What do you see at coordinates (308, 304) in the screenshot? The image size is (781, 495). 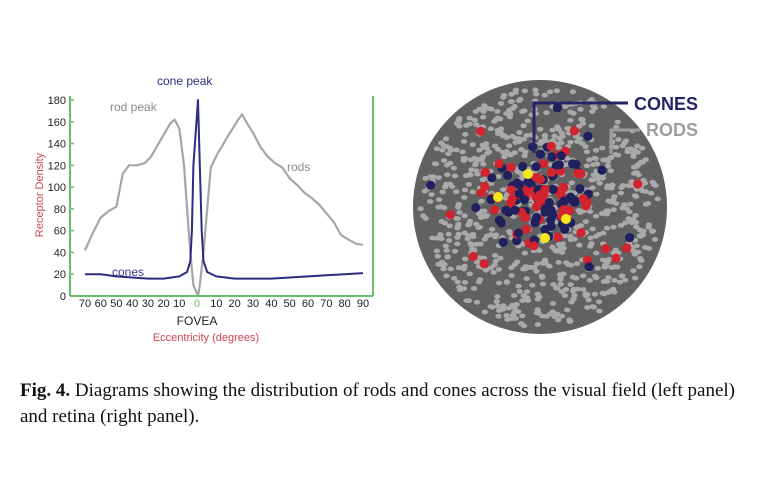 I see `x-tick-label: 60` at bounding box center [308, 304].